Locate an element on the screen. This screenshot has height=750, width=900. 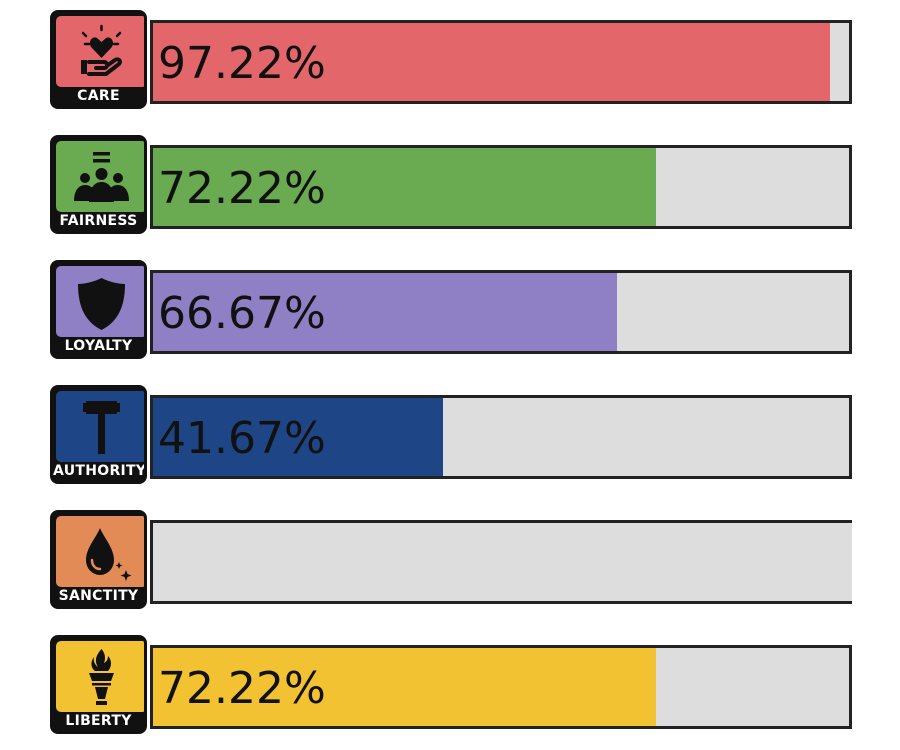
bar-track: 97.22% is located at coordinates (501, 62).